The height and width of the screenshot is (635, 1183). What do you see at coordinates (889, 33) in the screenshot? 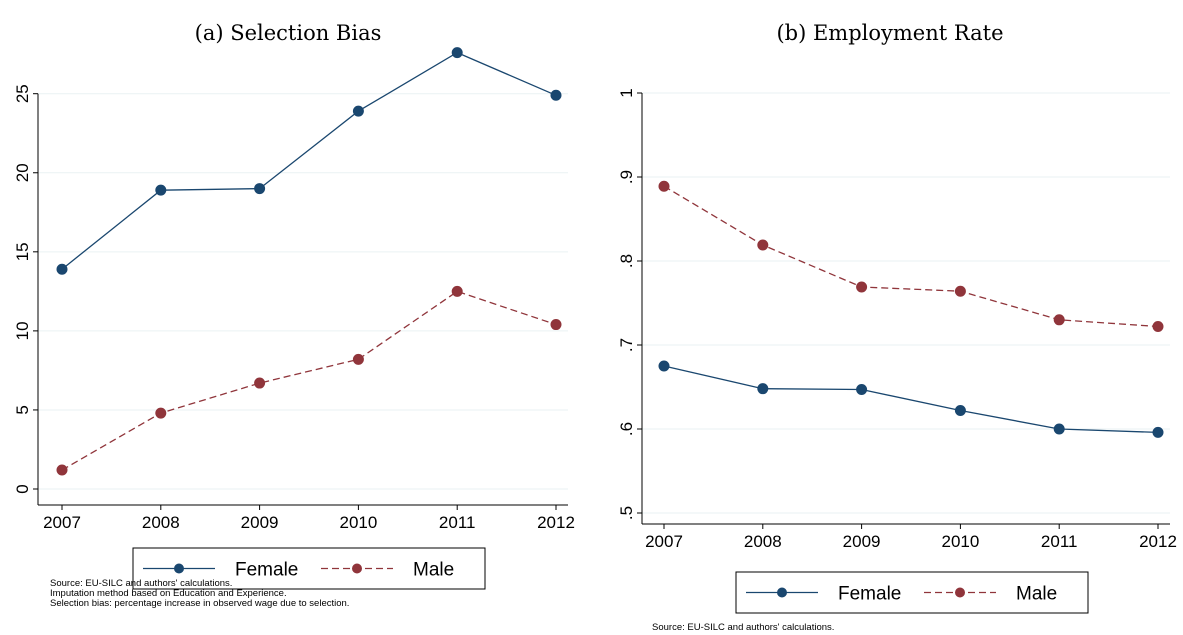
I see `chart-title: (b) Employment Rate` at bounding box center [889, 33].